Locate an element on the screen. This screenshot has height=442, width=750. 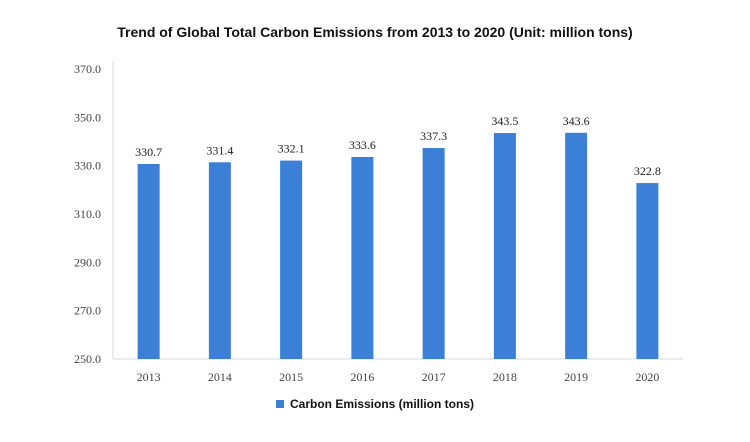
data-label: 337.3 is located at coordinates (433, 136).